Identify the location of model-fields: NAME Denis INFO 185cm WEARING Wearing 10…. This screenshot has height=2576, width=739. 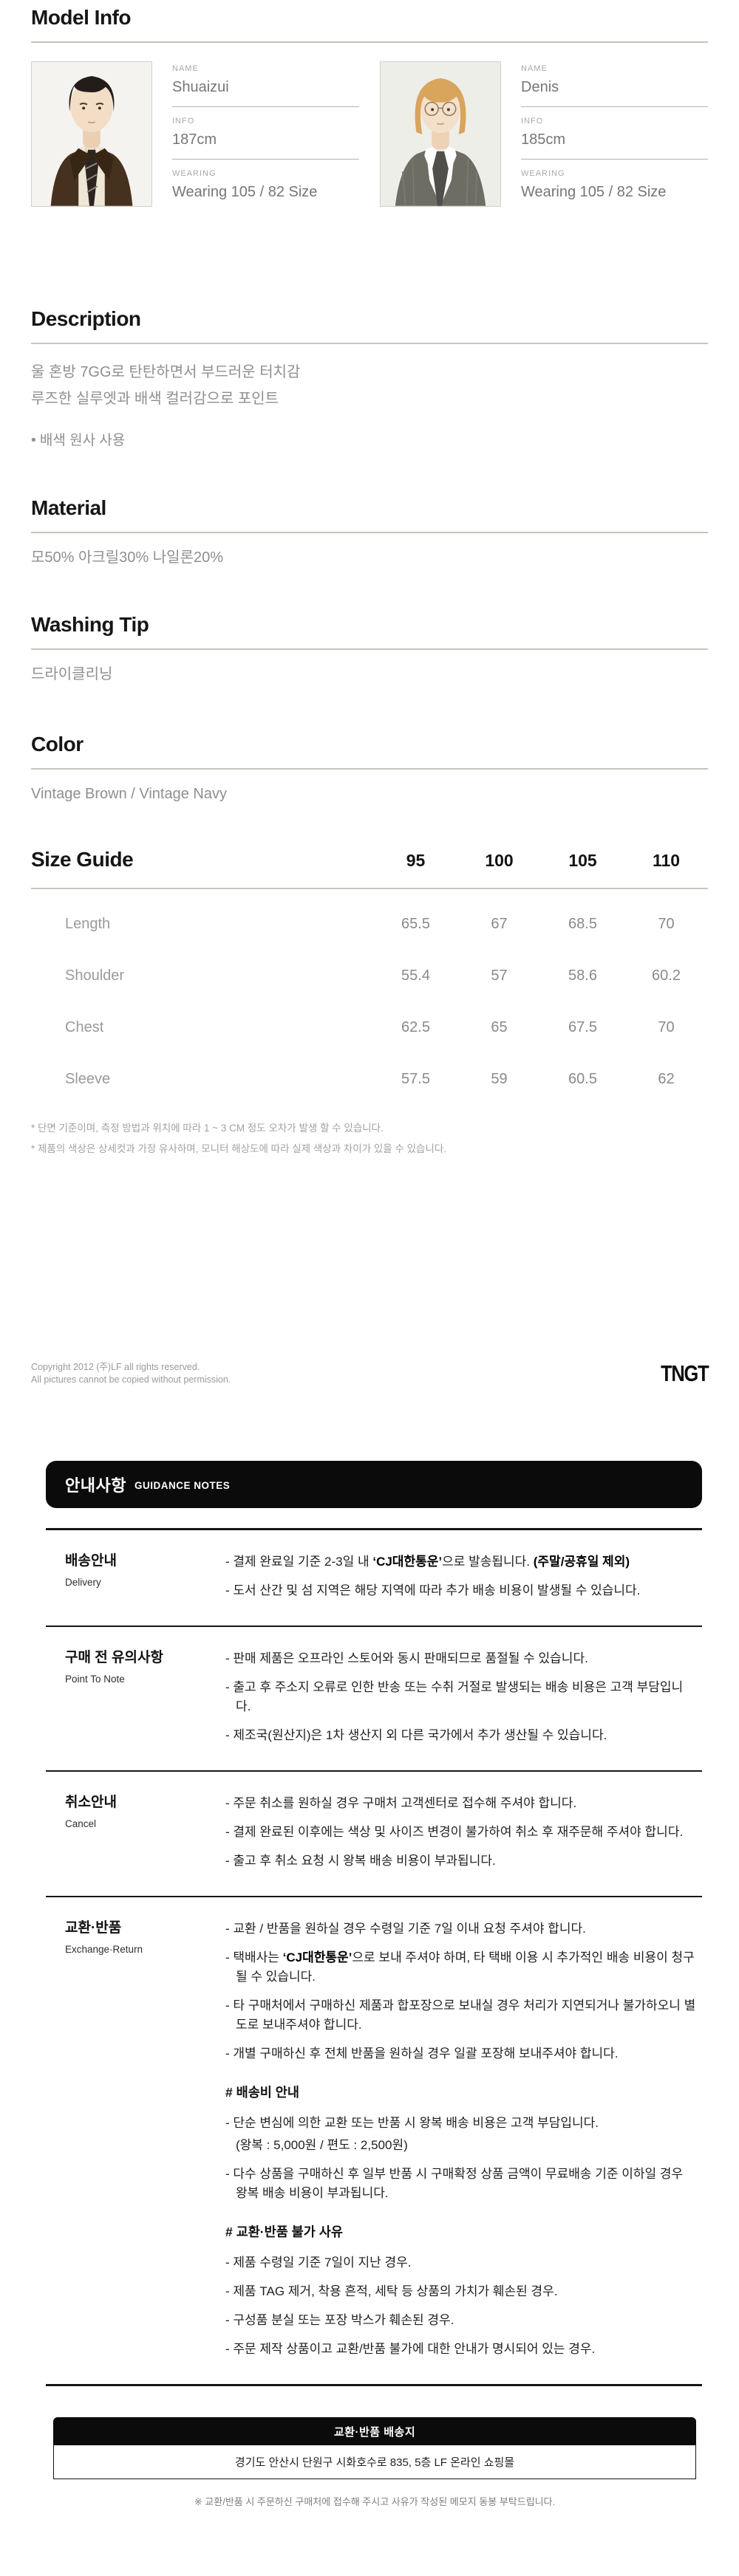
(614, 134).